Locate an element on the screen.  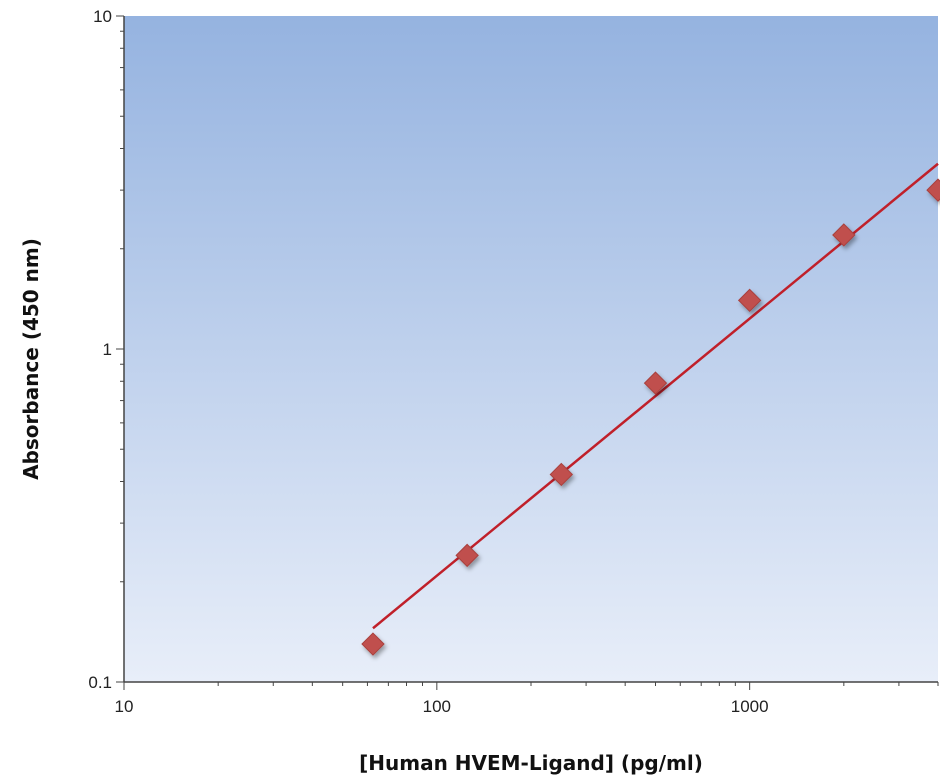
y-tick-label: 0.1 is located at coordinates (100, 682).